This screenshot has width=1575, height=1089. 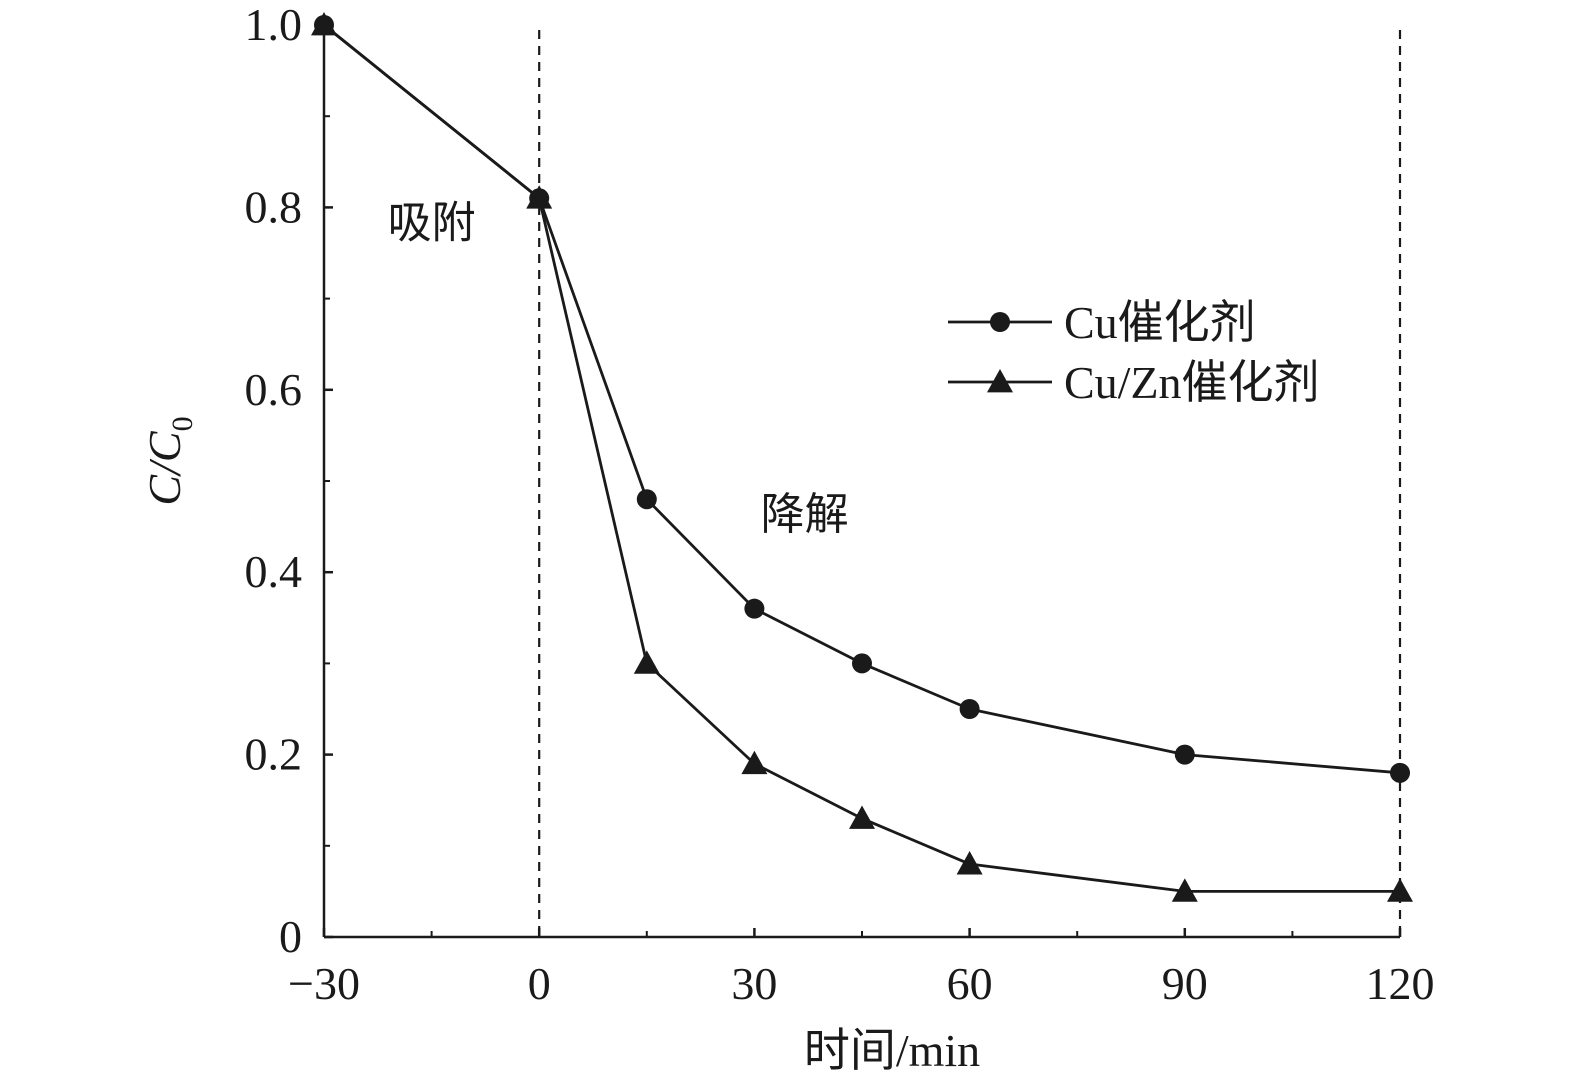 What do you see at coordinates (274, 206) in the screenshot?
I see `y-tick-label: 0.8` at bounding box center [274, 206].